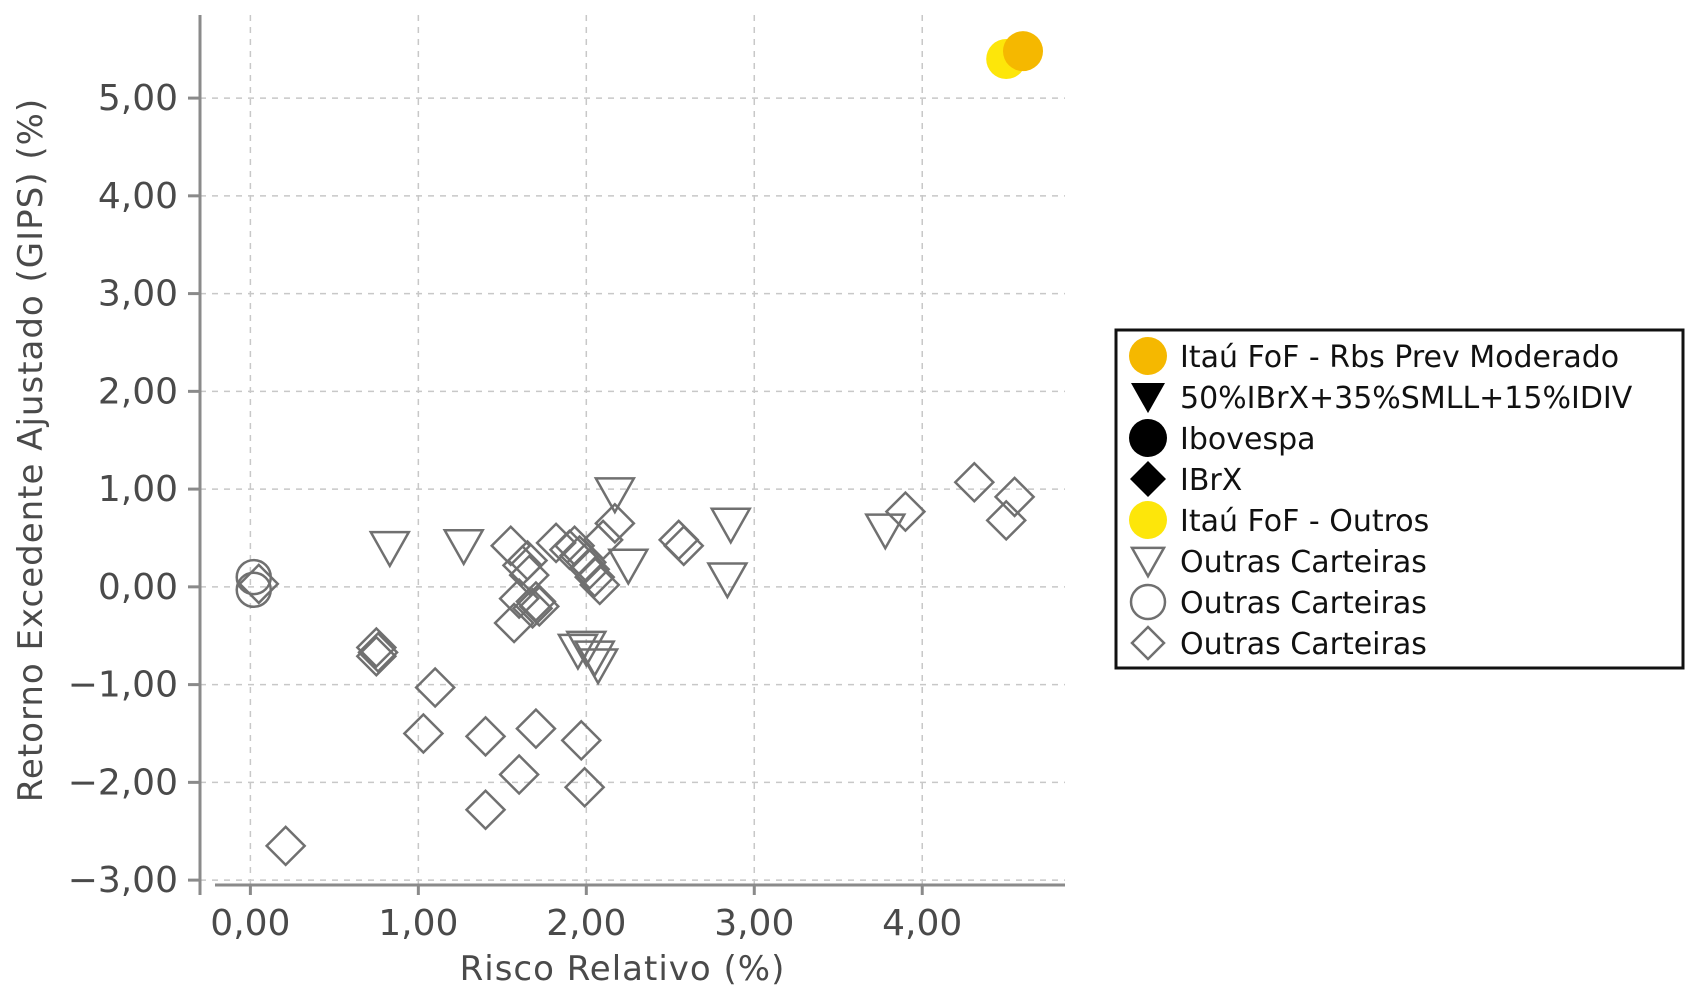 This screenshot has width=1686, height=986. What do you see at coordinates (138, 294) in the screenshot?
I see `y-tick-label: 3,00` at bounding box center [138, 294].